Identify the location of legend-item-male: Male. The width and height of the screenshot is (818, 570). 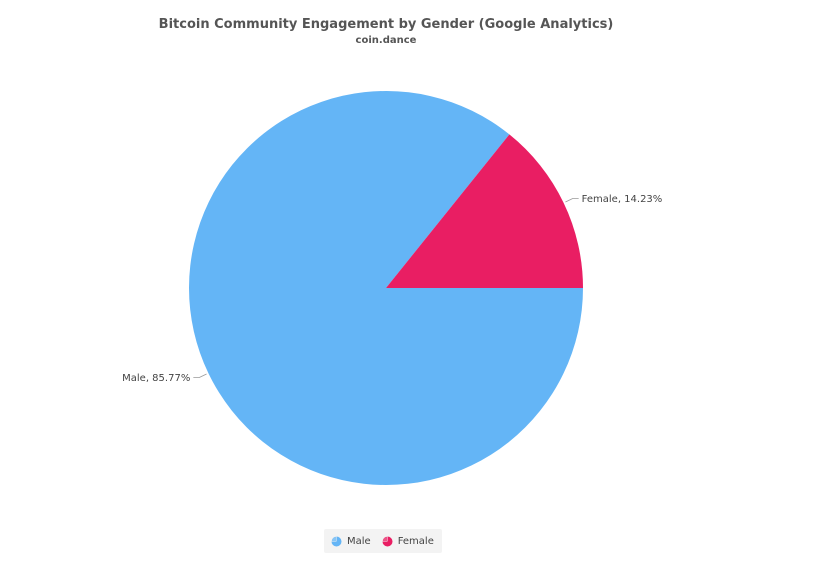
(351, 541).